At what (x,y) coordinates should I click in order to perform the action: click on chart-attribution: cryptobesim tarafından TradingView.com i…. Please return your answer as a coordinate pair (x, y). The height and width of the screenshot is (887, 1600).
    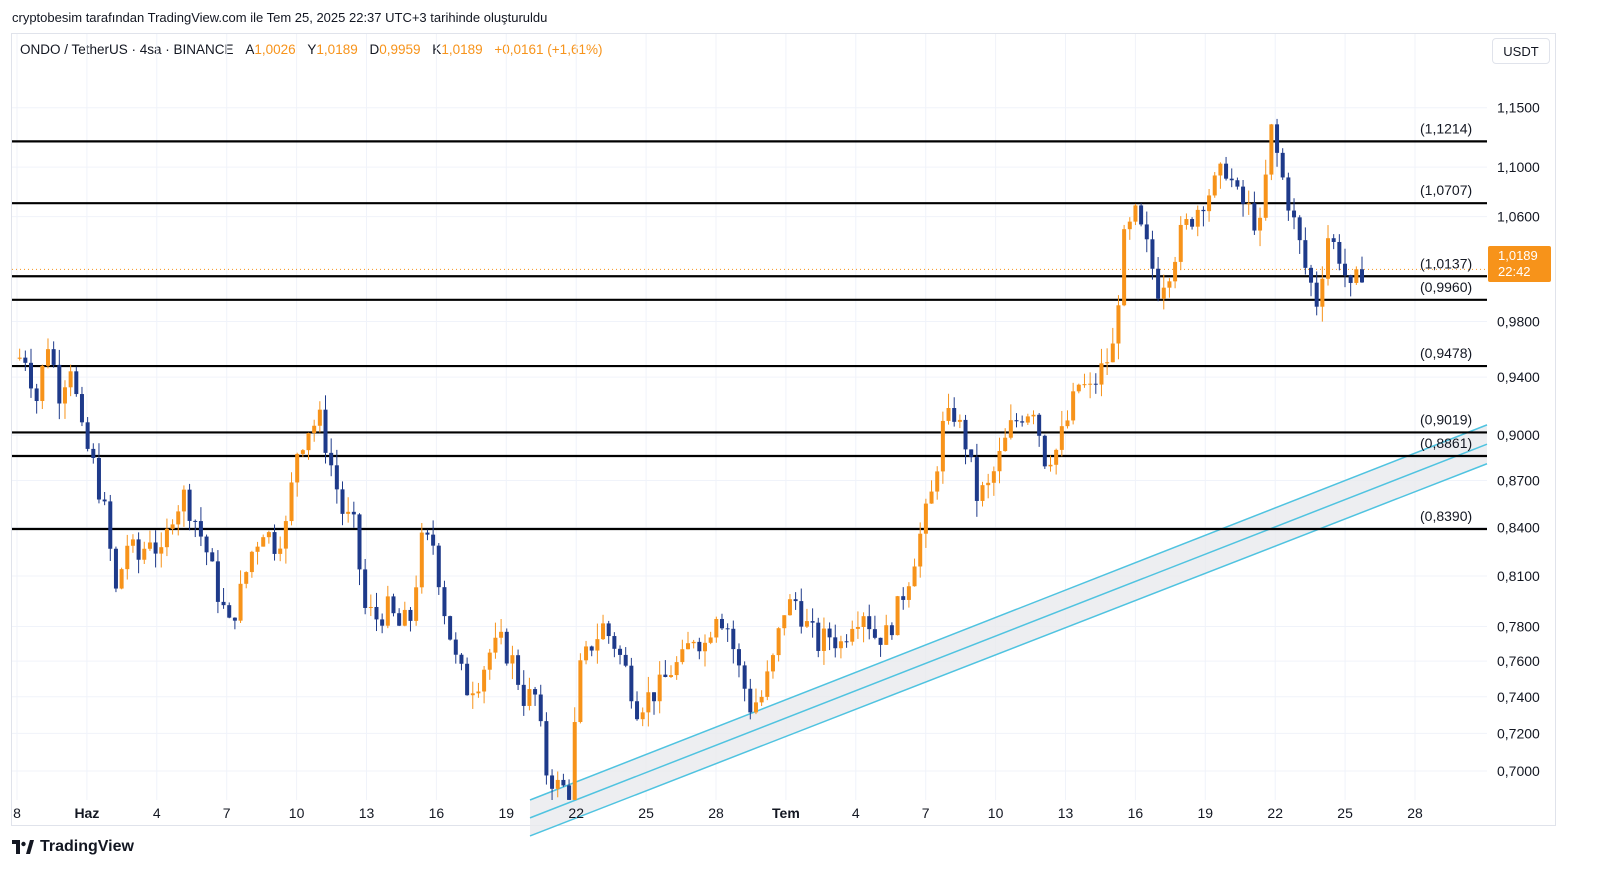
    Looking at the image, I should click on (280, 17).